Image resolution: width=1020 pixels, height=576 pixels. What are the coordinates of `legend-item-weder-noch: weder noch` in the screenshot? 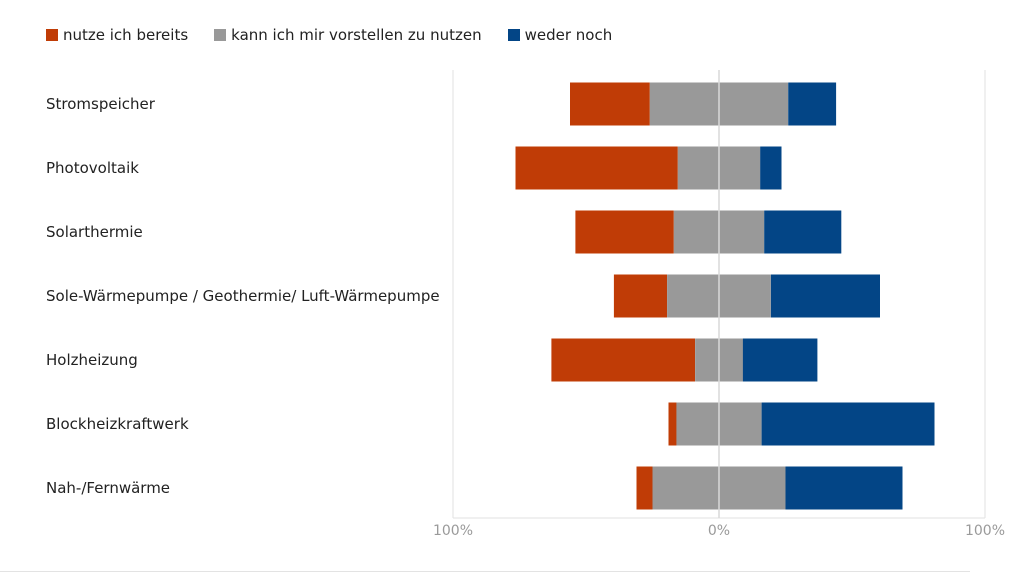 It's located at (560, 35).